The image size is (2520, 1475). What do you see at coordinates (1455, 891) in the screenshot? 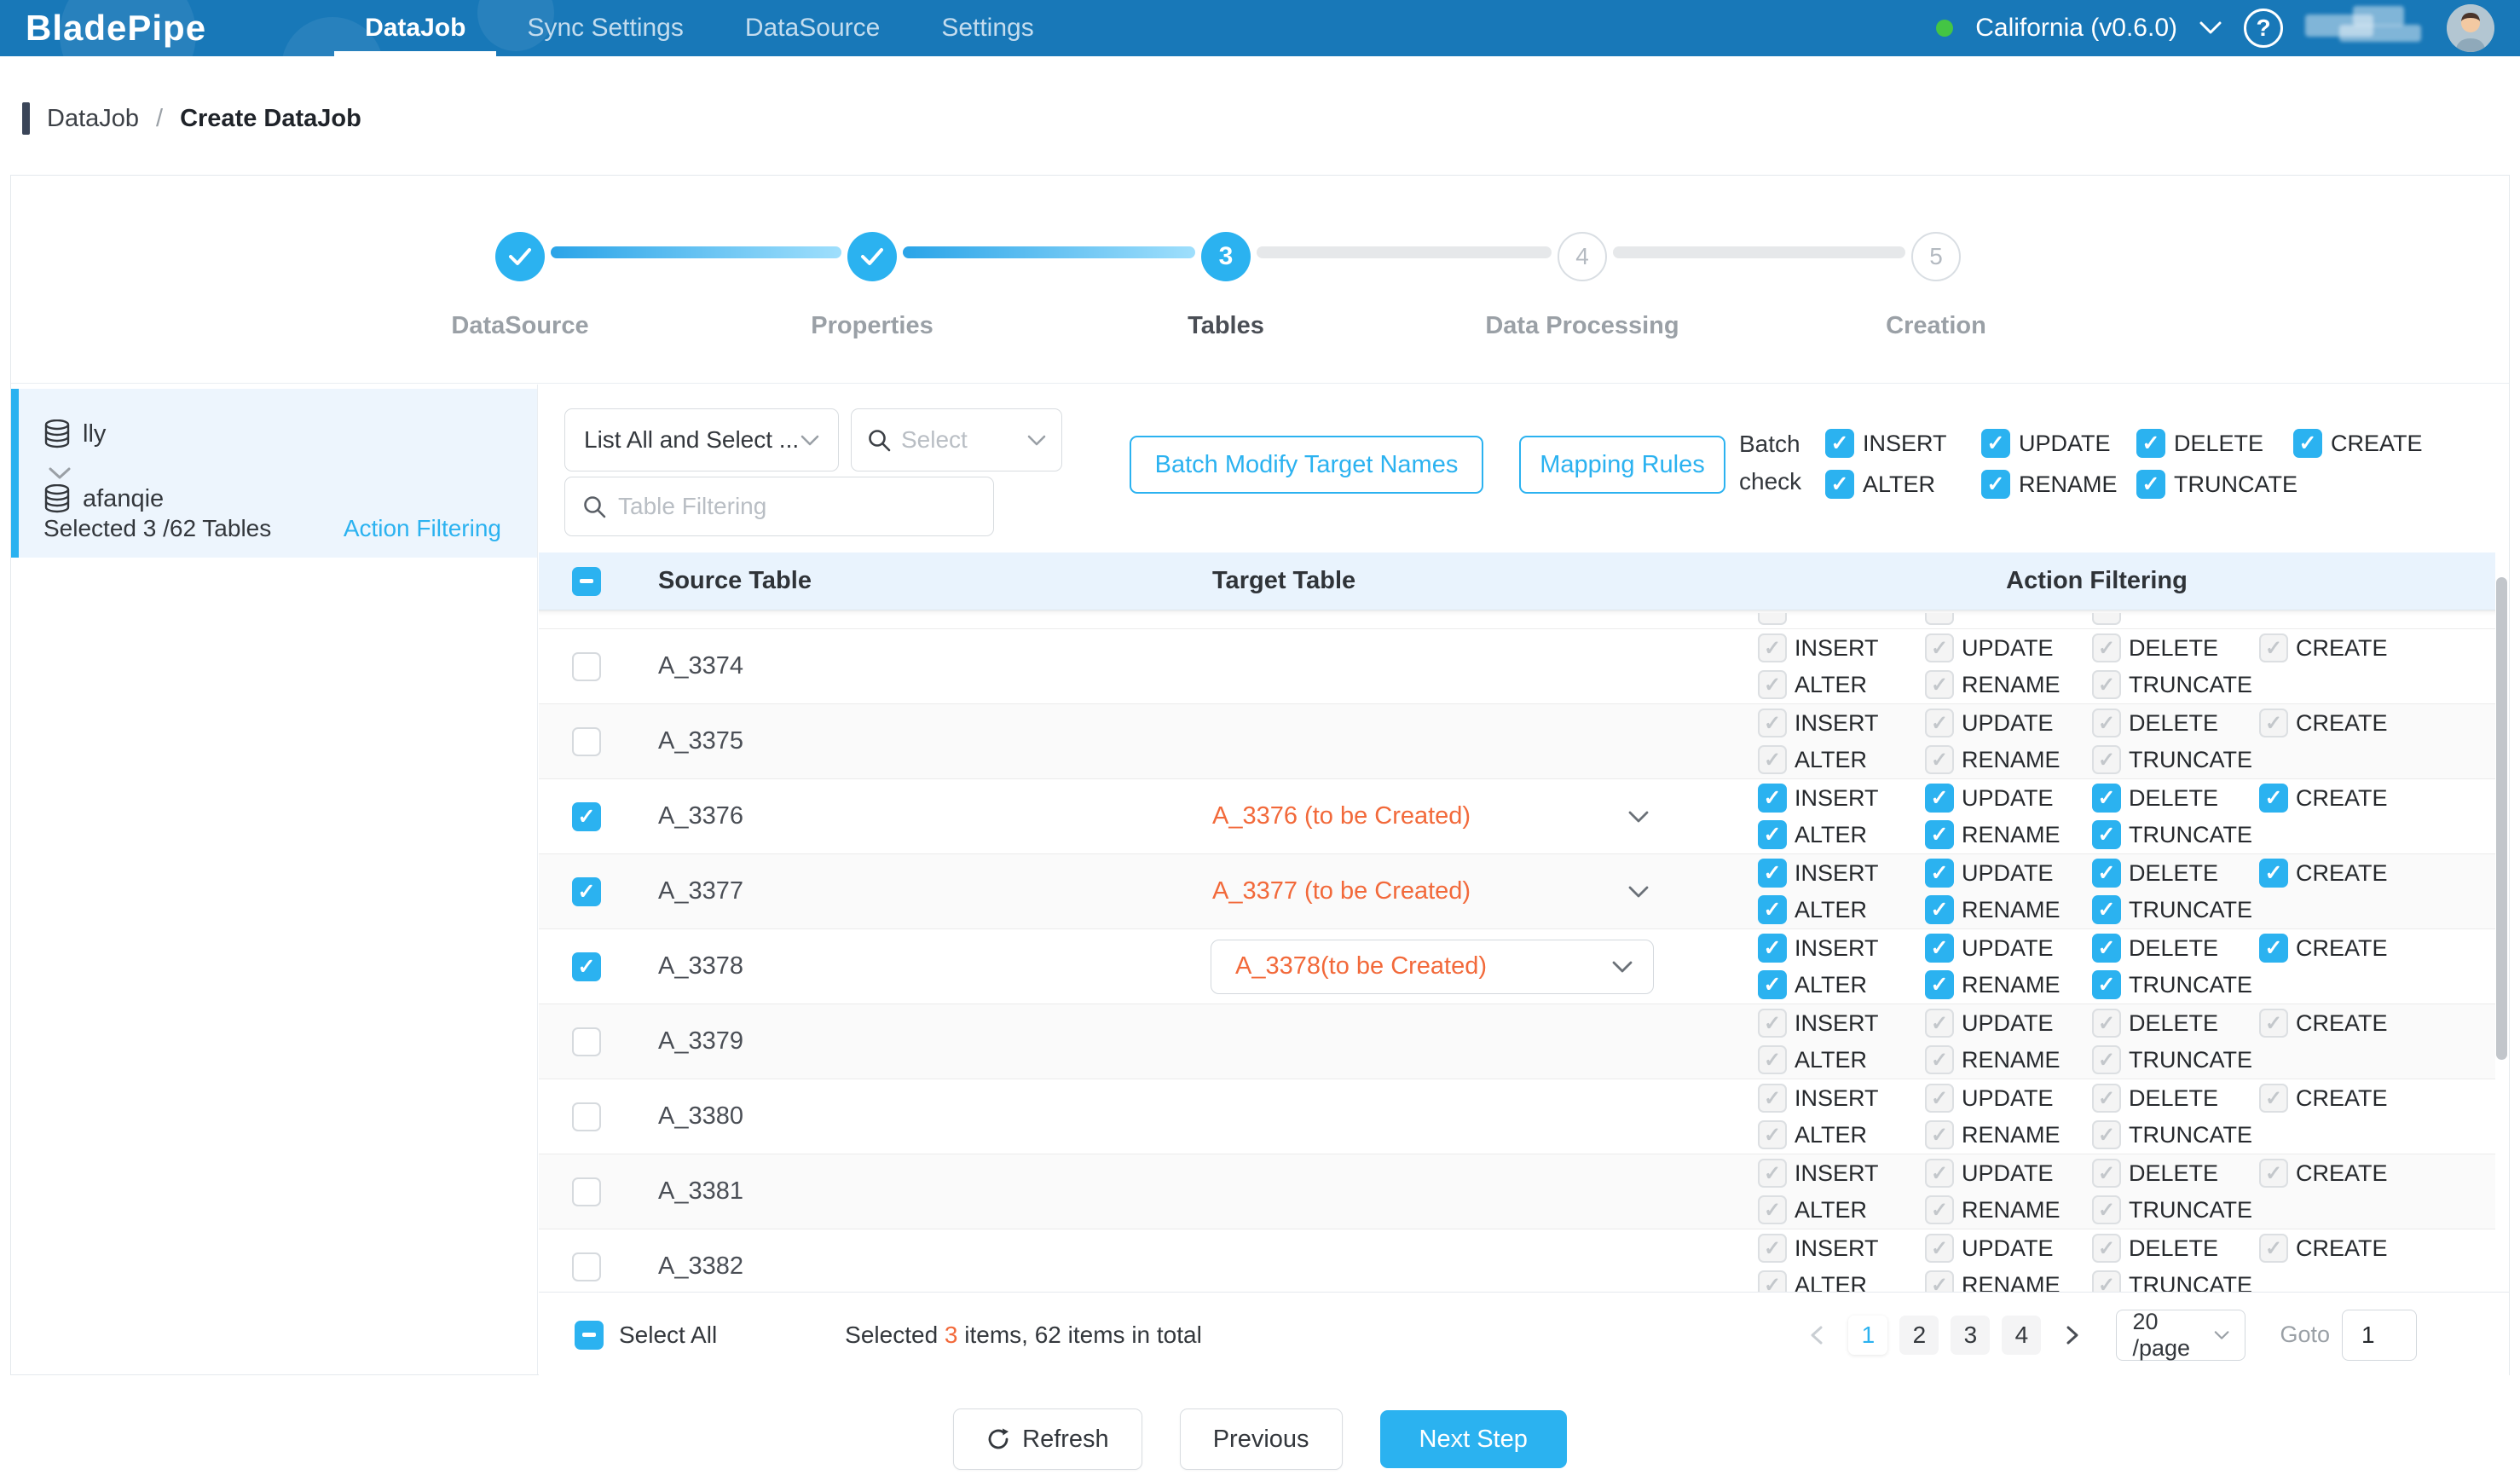
I see `target-table-select: A_3377 (to be Created)` at bounding box center [1455, 891].